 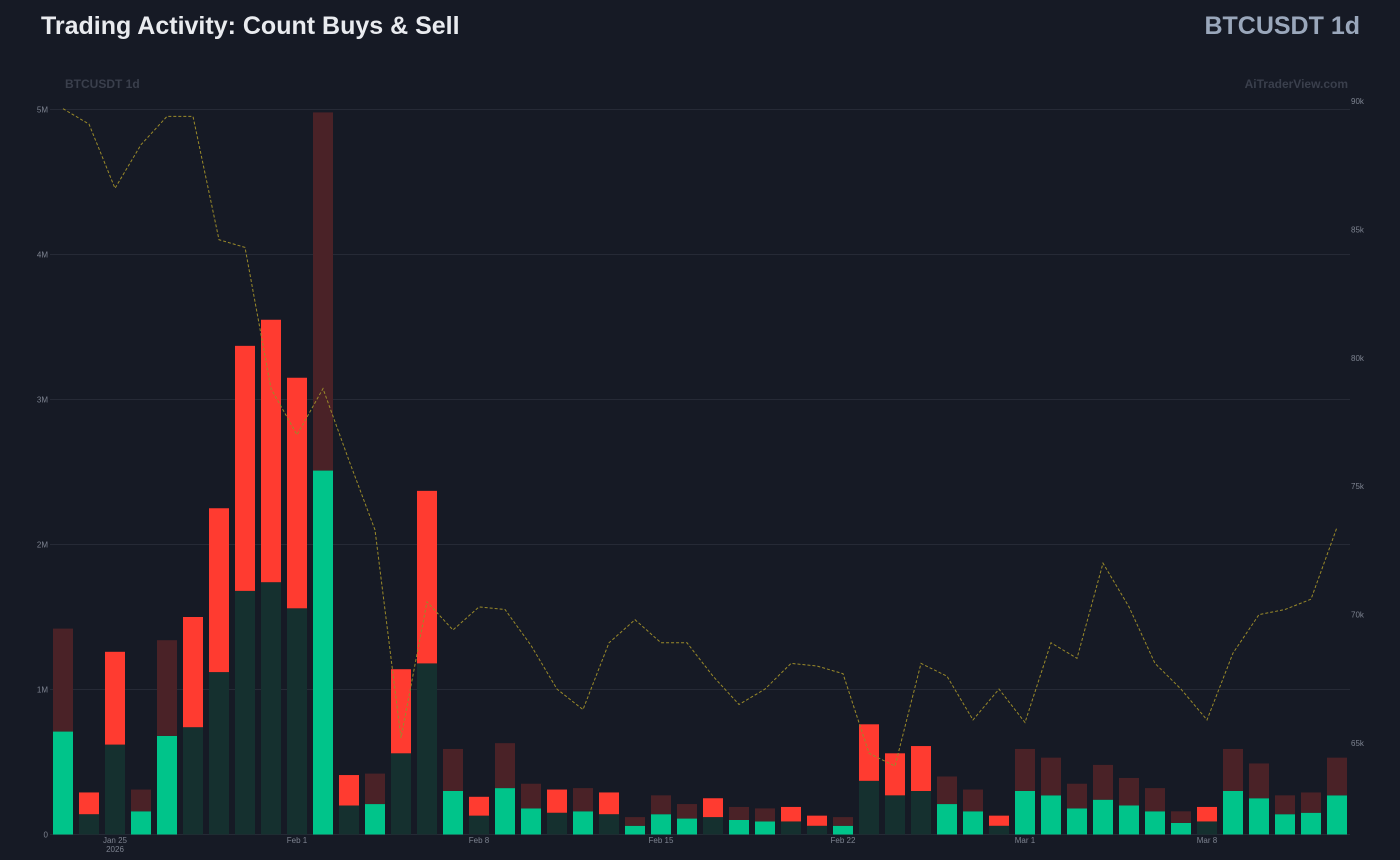 I want to click on left-tick-label: 4M, so click(x=42, y=255).